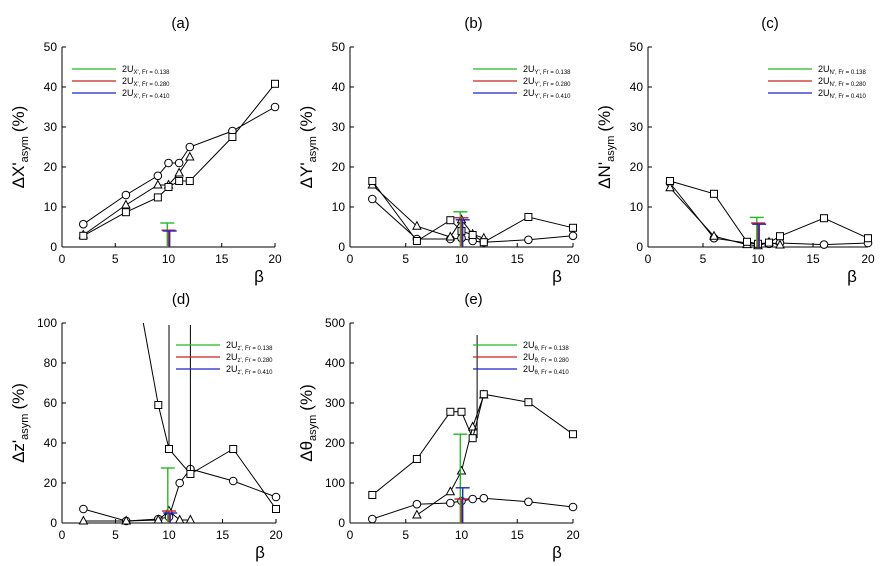  What do you see at coordinates (335, 323) in the screenshot?
I see `y-tick-label: 500` at bounding box center [335, 323].